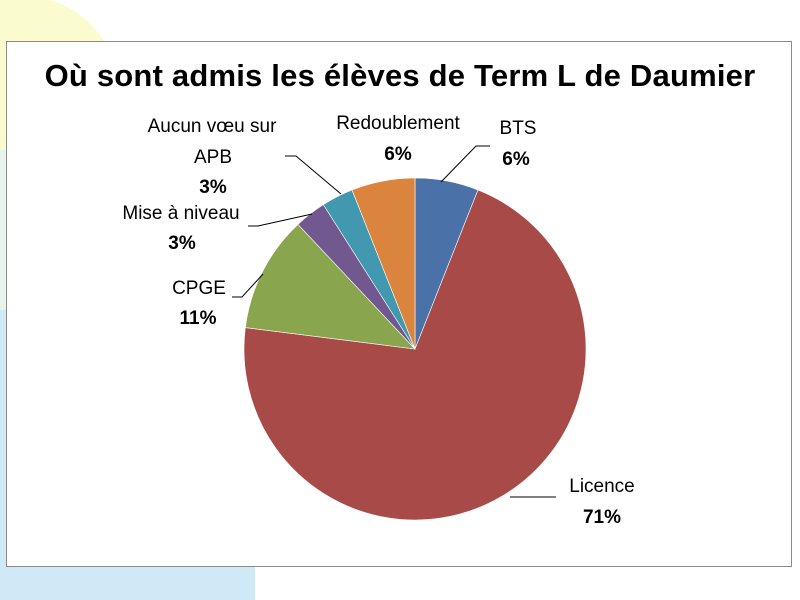  I want to click on slice-percent-bts: 6%, so click(516, 159).